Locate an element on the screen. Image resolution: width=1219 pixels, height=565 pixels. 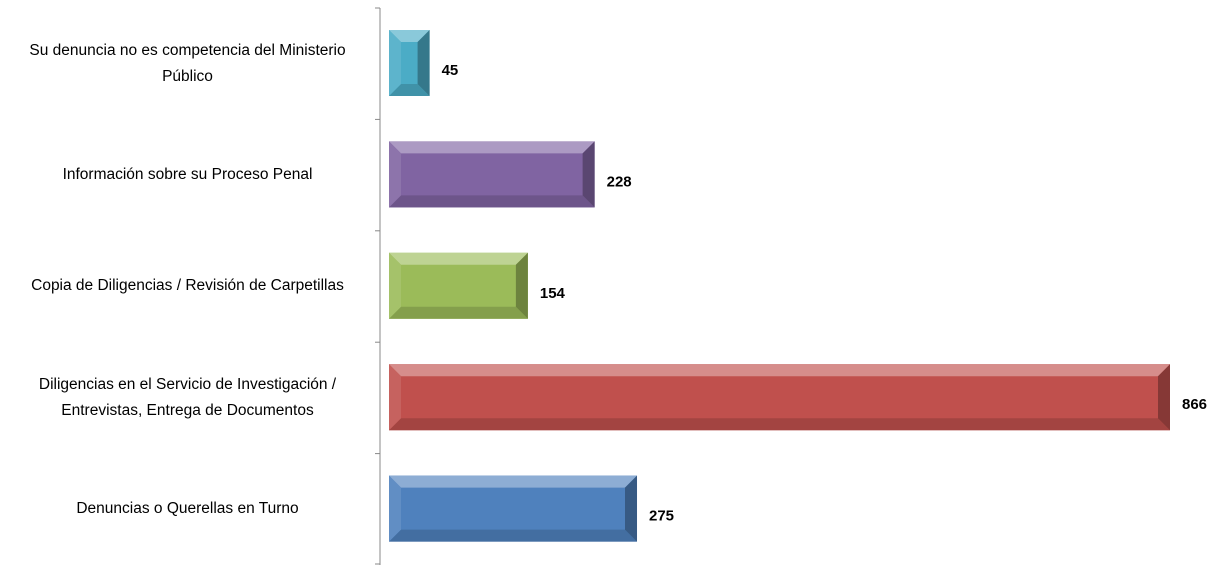
data-label: 154 is located at coordinates (553, 293).